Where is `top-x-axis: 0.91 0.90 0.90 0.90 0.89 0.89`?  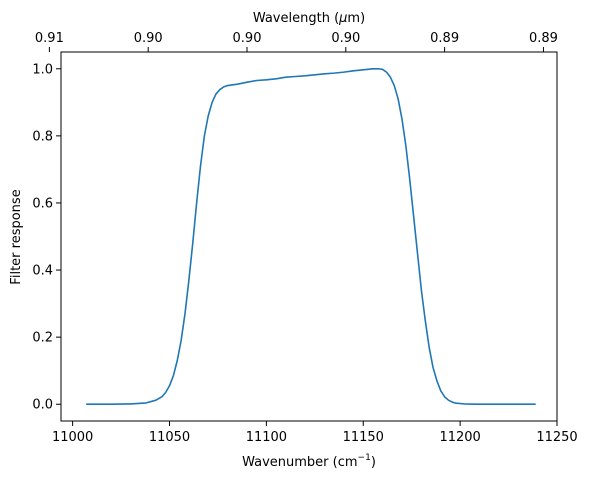
top-x-axis: 0.91 0.90 0.90 0.90 0.89 0.89 is located at coordinates (296, 41).